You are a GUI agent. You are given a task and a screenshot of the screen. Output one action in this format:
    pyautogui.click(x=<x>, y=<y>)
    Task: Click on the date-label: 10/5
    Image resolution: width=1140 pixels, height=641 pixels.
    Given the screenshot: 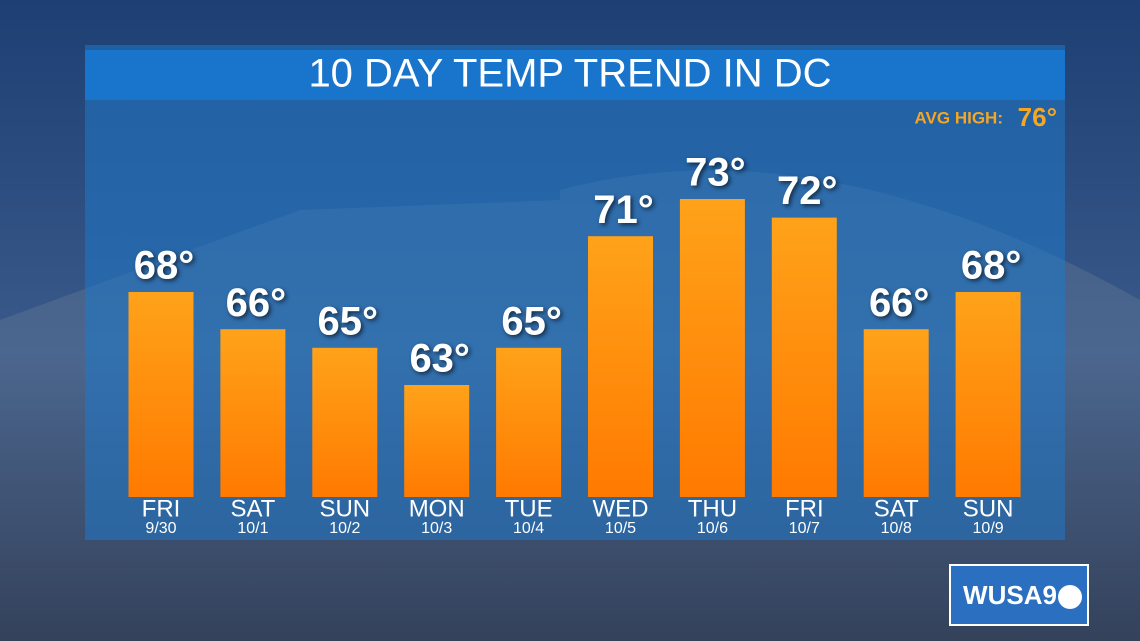 What is the action you would take?
    pyautogui.click(x=620, y=528)
    